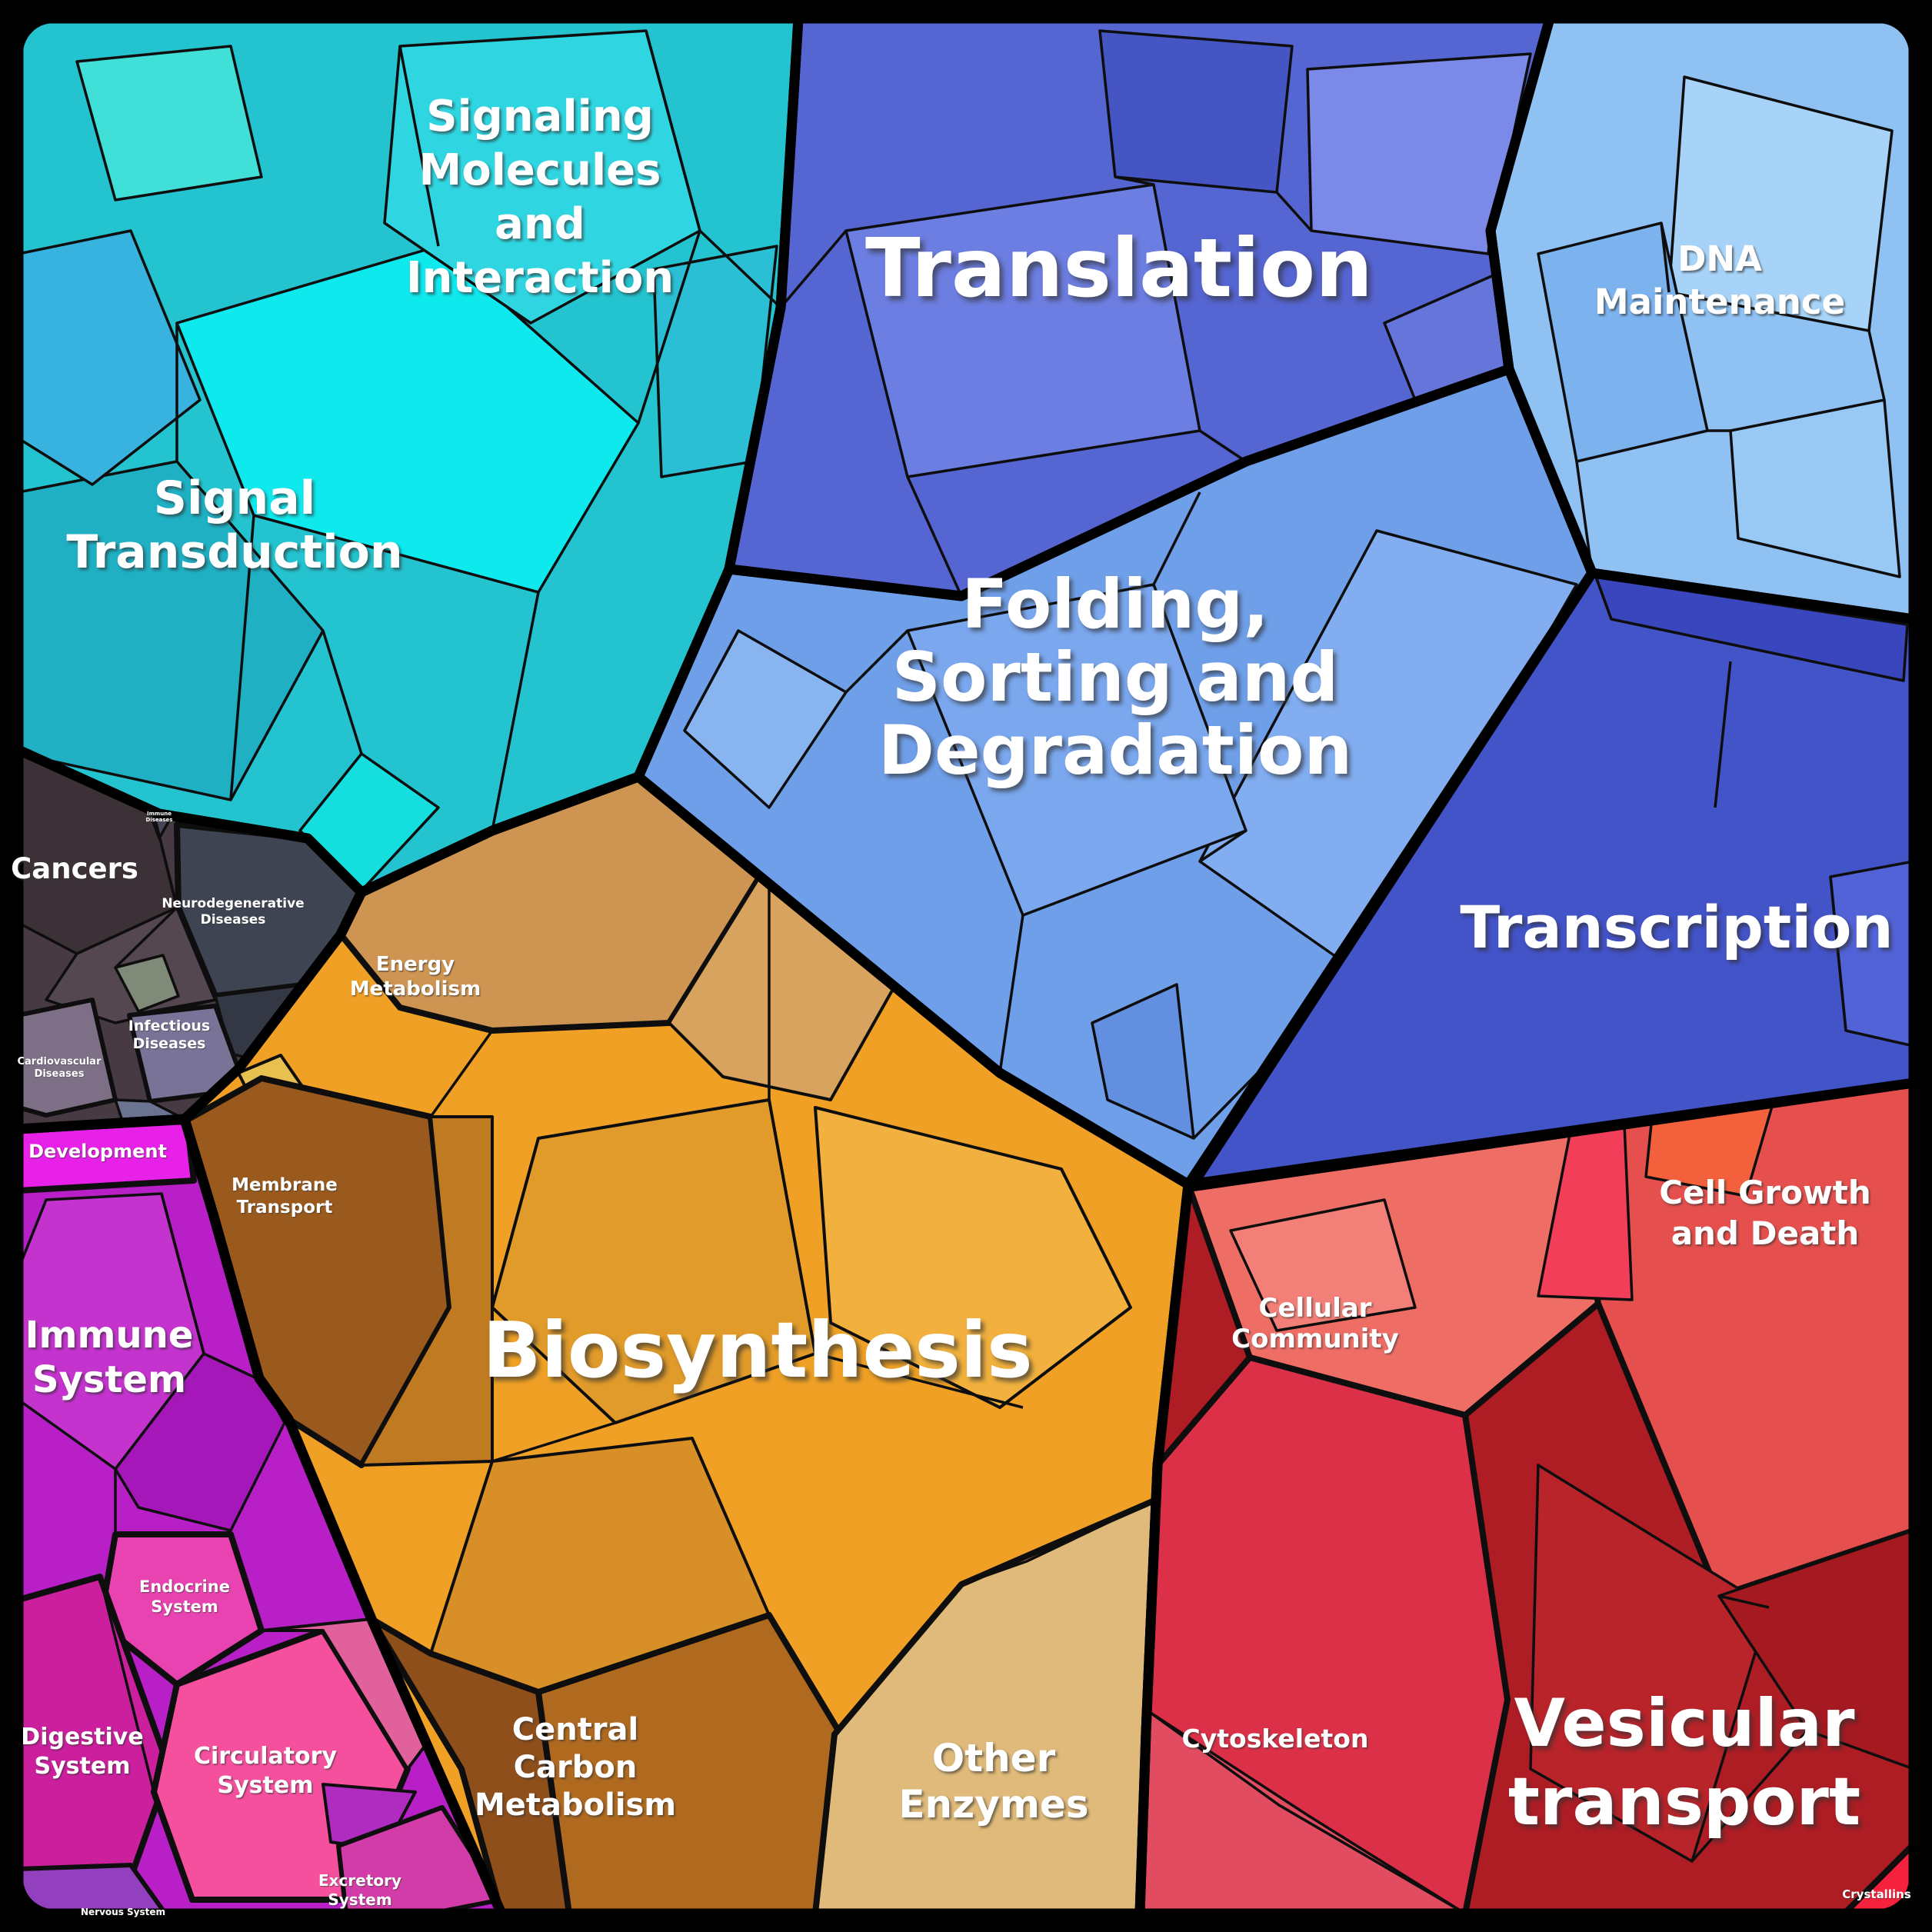  Describe the element at coordinates (1315, 1323) in the screenshot. I see `label-cellular-community: Cellular Community` at that location.